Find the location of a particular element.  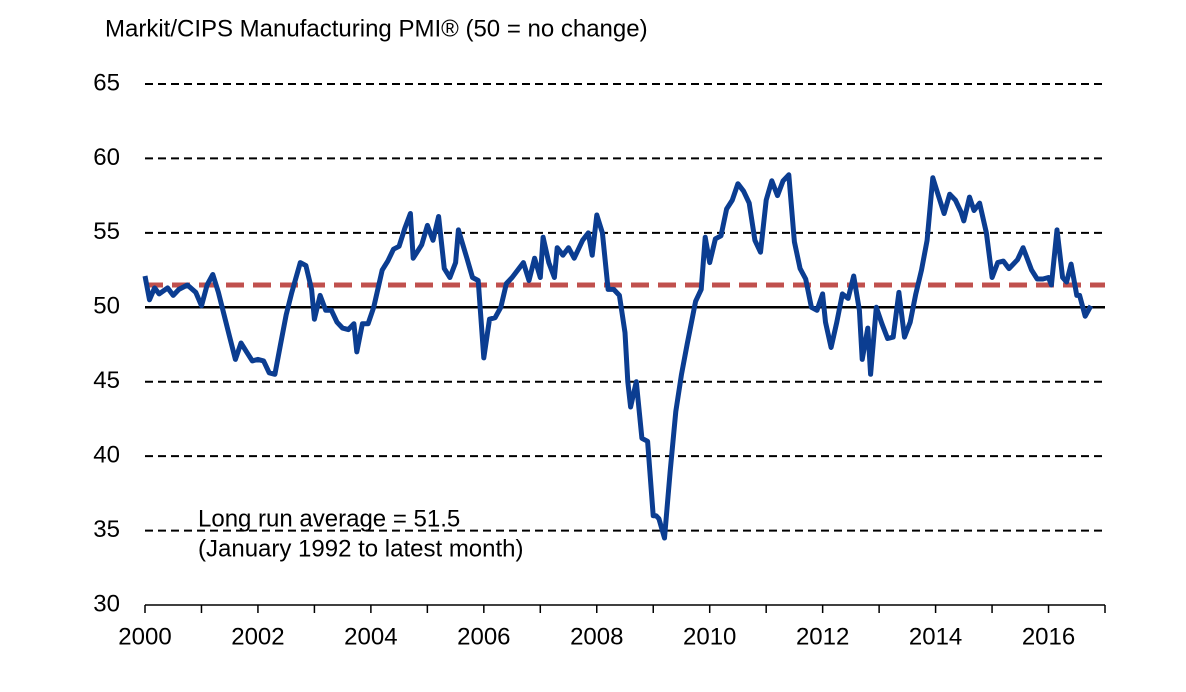

x-tick-label: 2014 is located at coordinates (935, 636).